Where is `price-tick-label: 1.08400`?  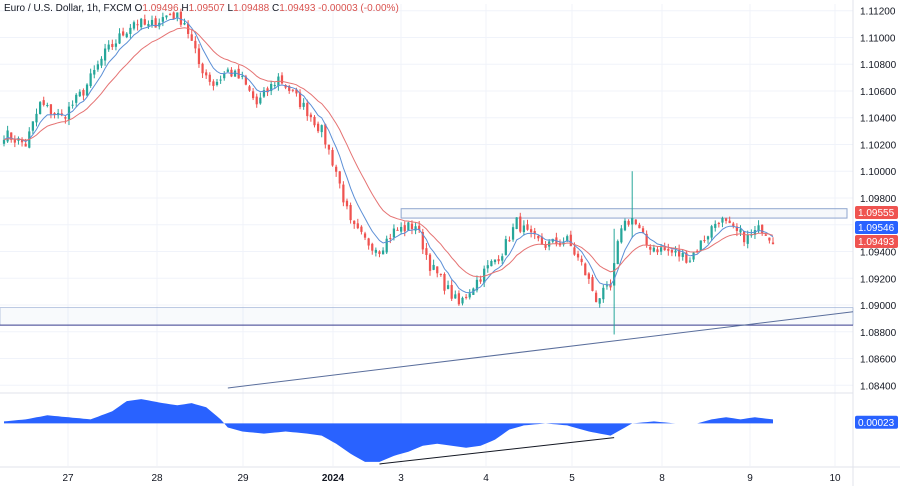 price-tick-label: 1.08400 is located at coordinates (878, 386).